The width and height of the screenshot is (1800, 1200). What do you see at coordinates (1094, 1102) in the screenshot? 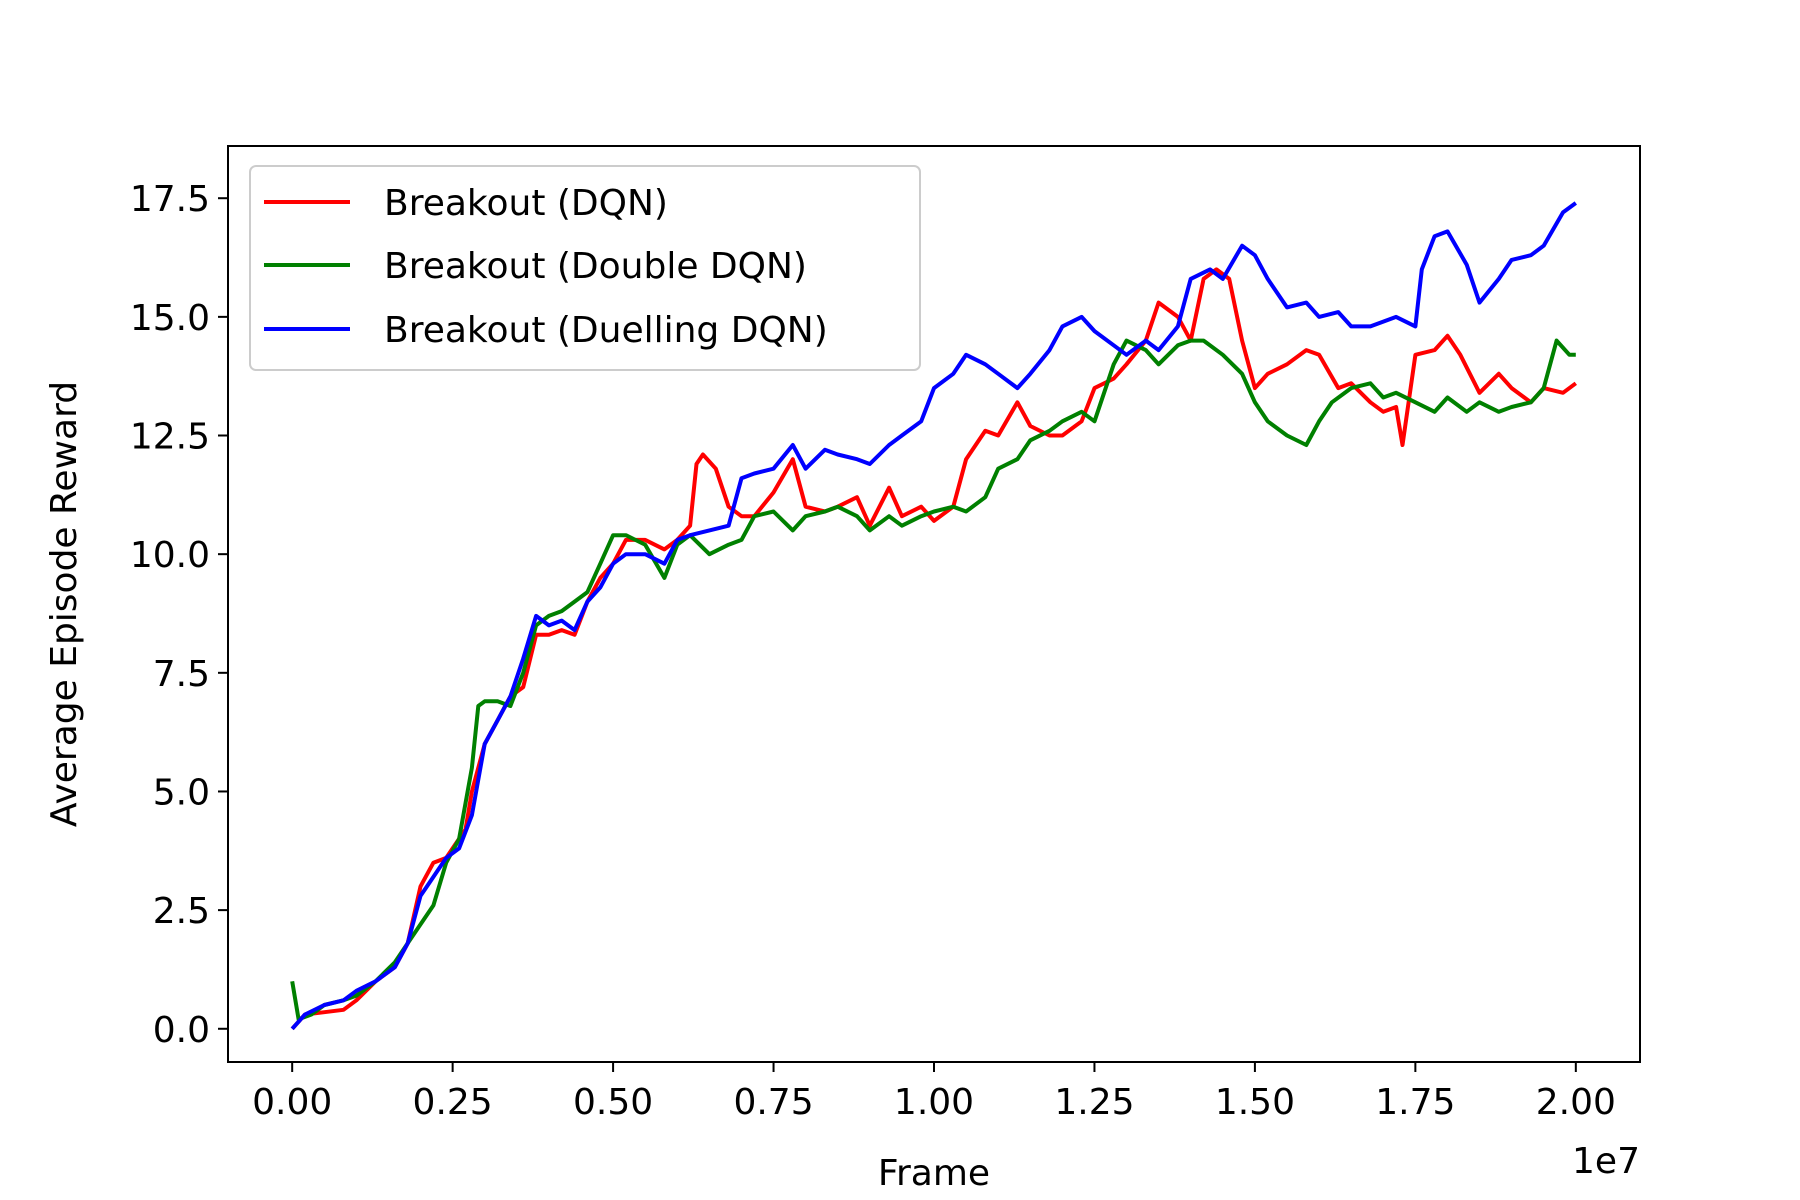
I see `x-tick-label: 1.25` at bounding box center [1094, 1102].